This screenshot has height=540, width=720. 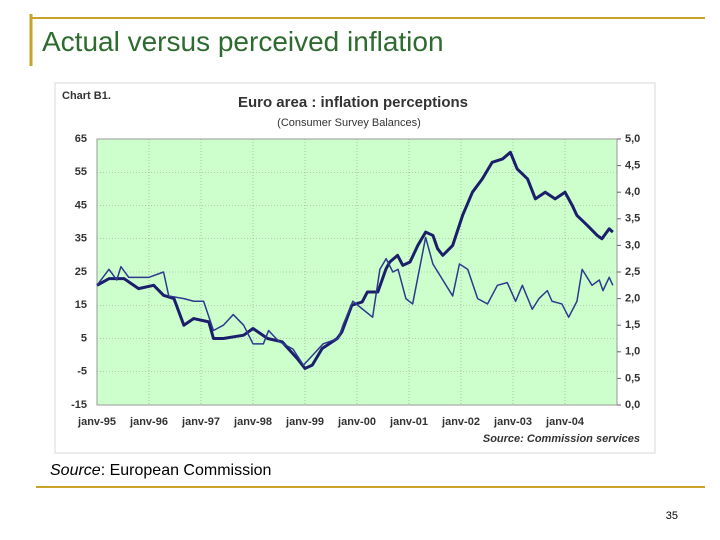 What do you see at coordinates (353, 102) in the screenshot?
I see `chart-title: Euro area : inflation perceptions` at bounding box center [353, 102].